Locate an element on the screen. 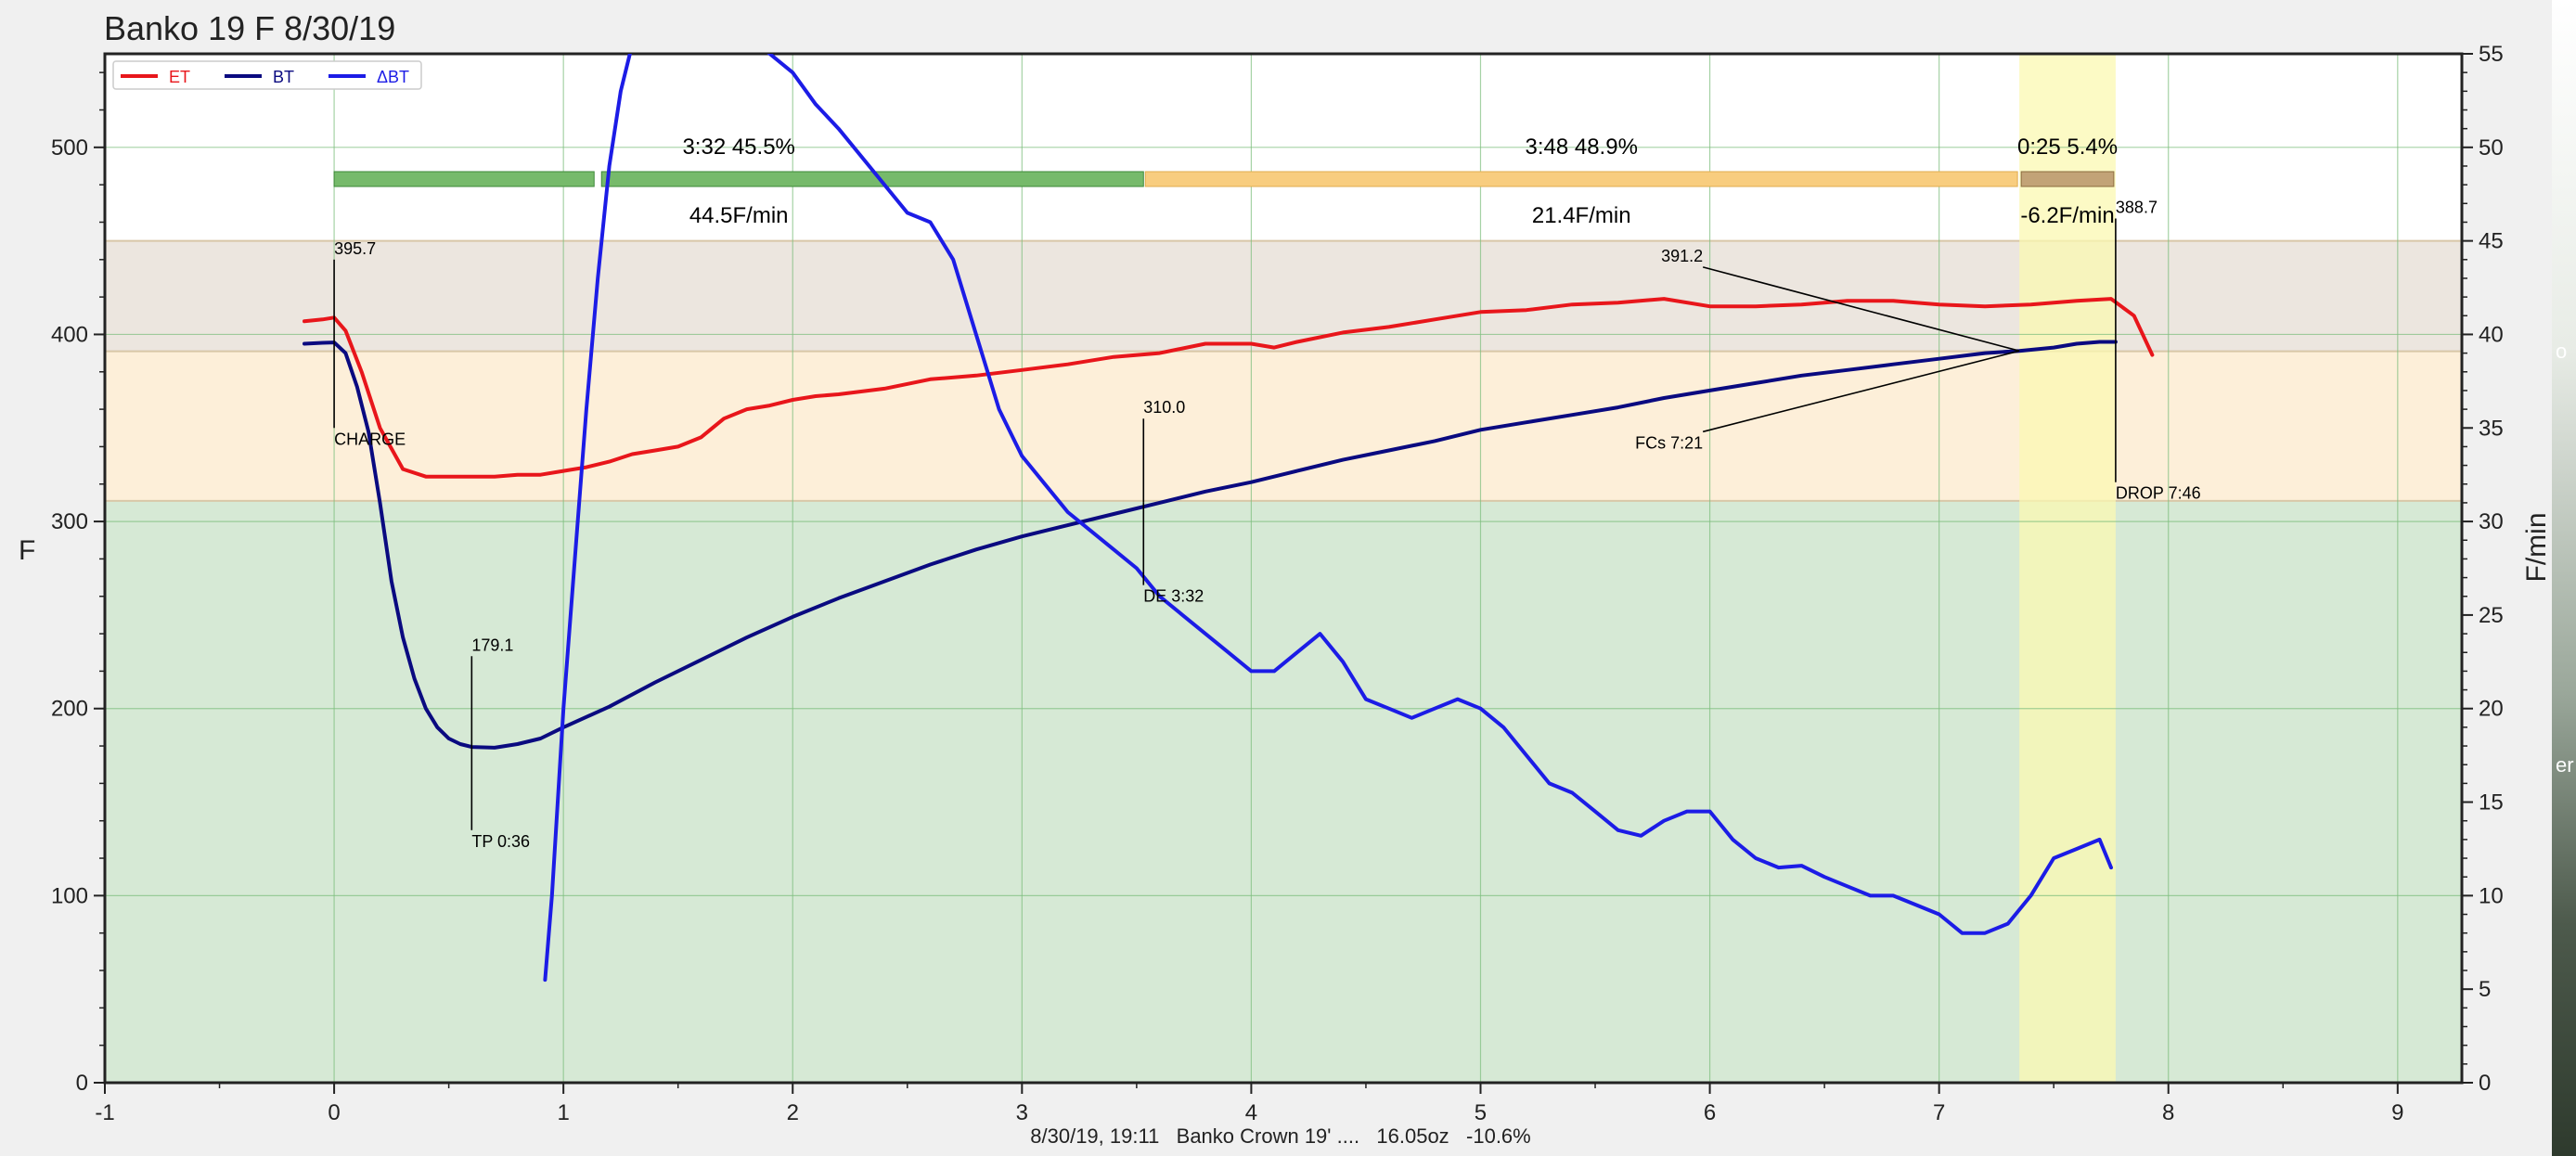 The width and height of the screenshot is (2576, 1156). y2-tick-label: 20 is located at coordinates (2491, 709).